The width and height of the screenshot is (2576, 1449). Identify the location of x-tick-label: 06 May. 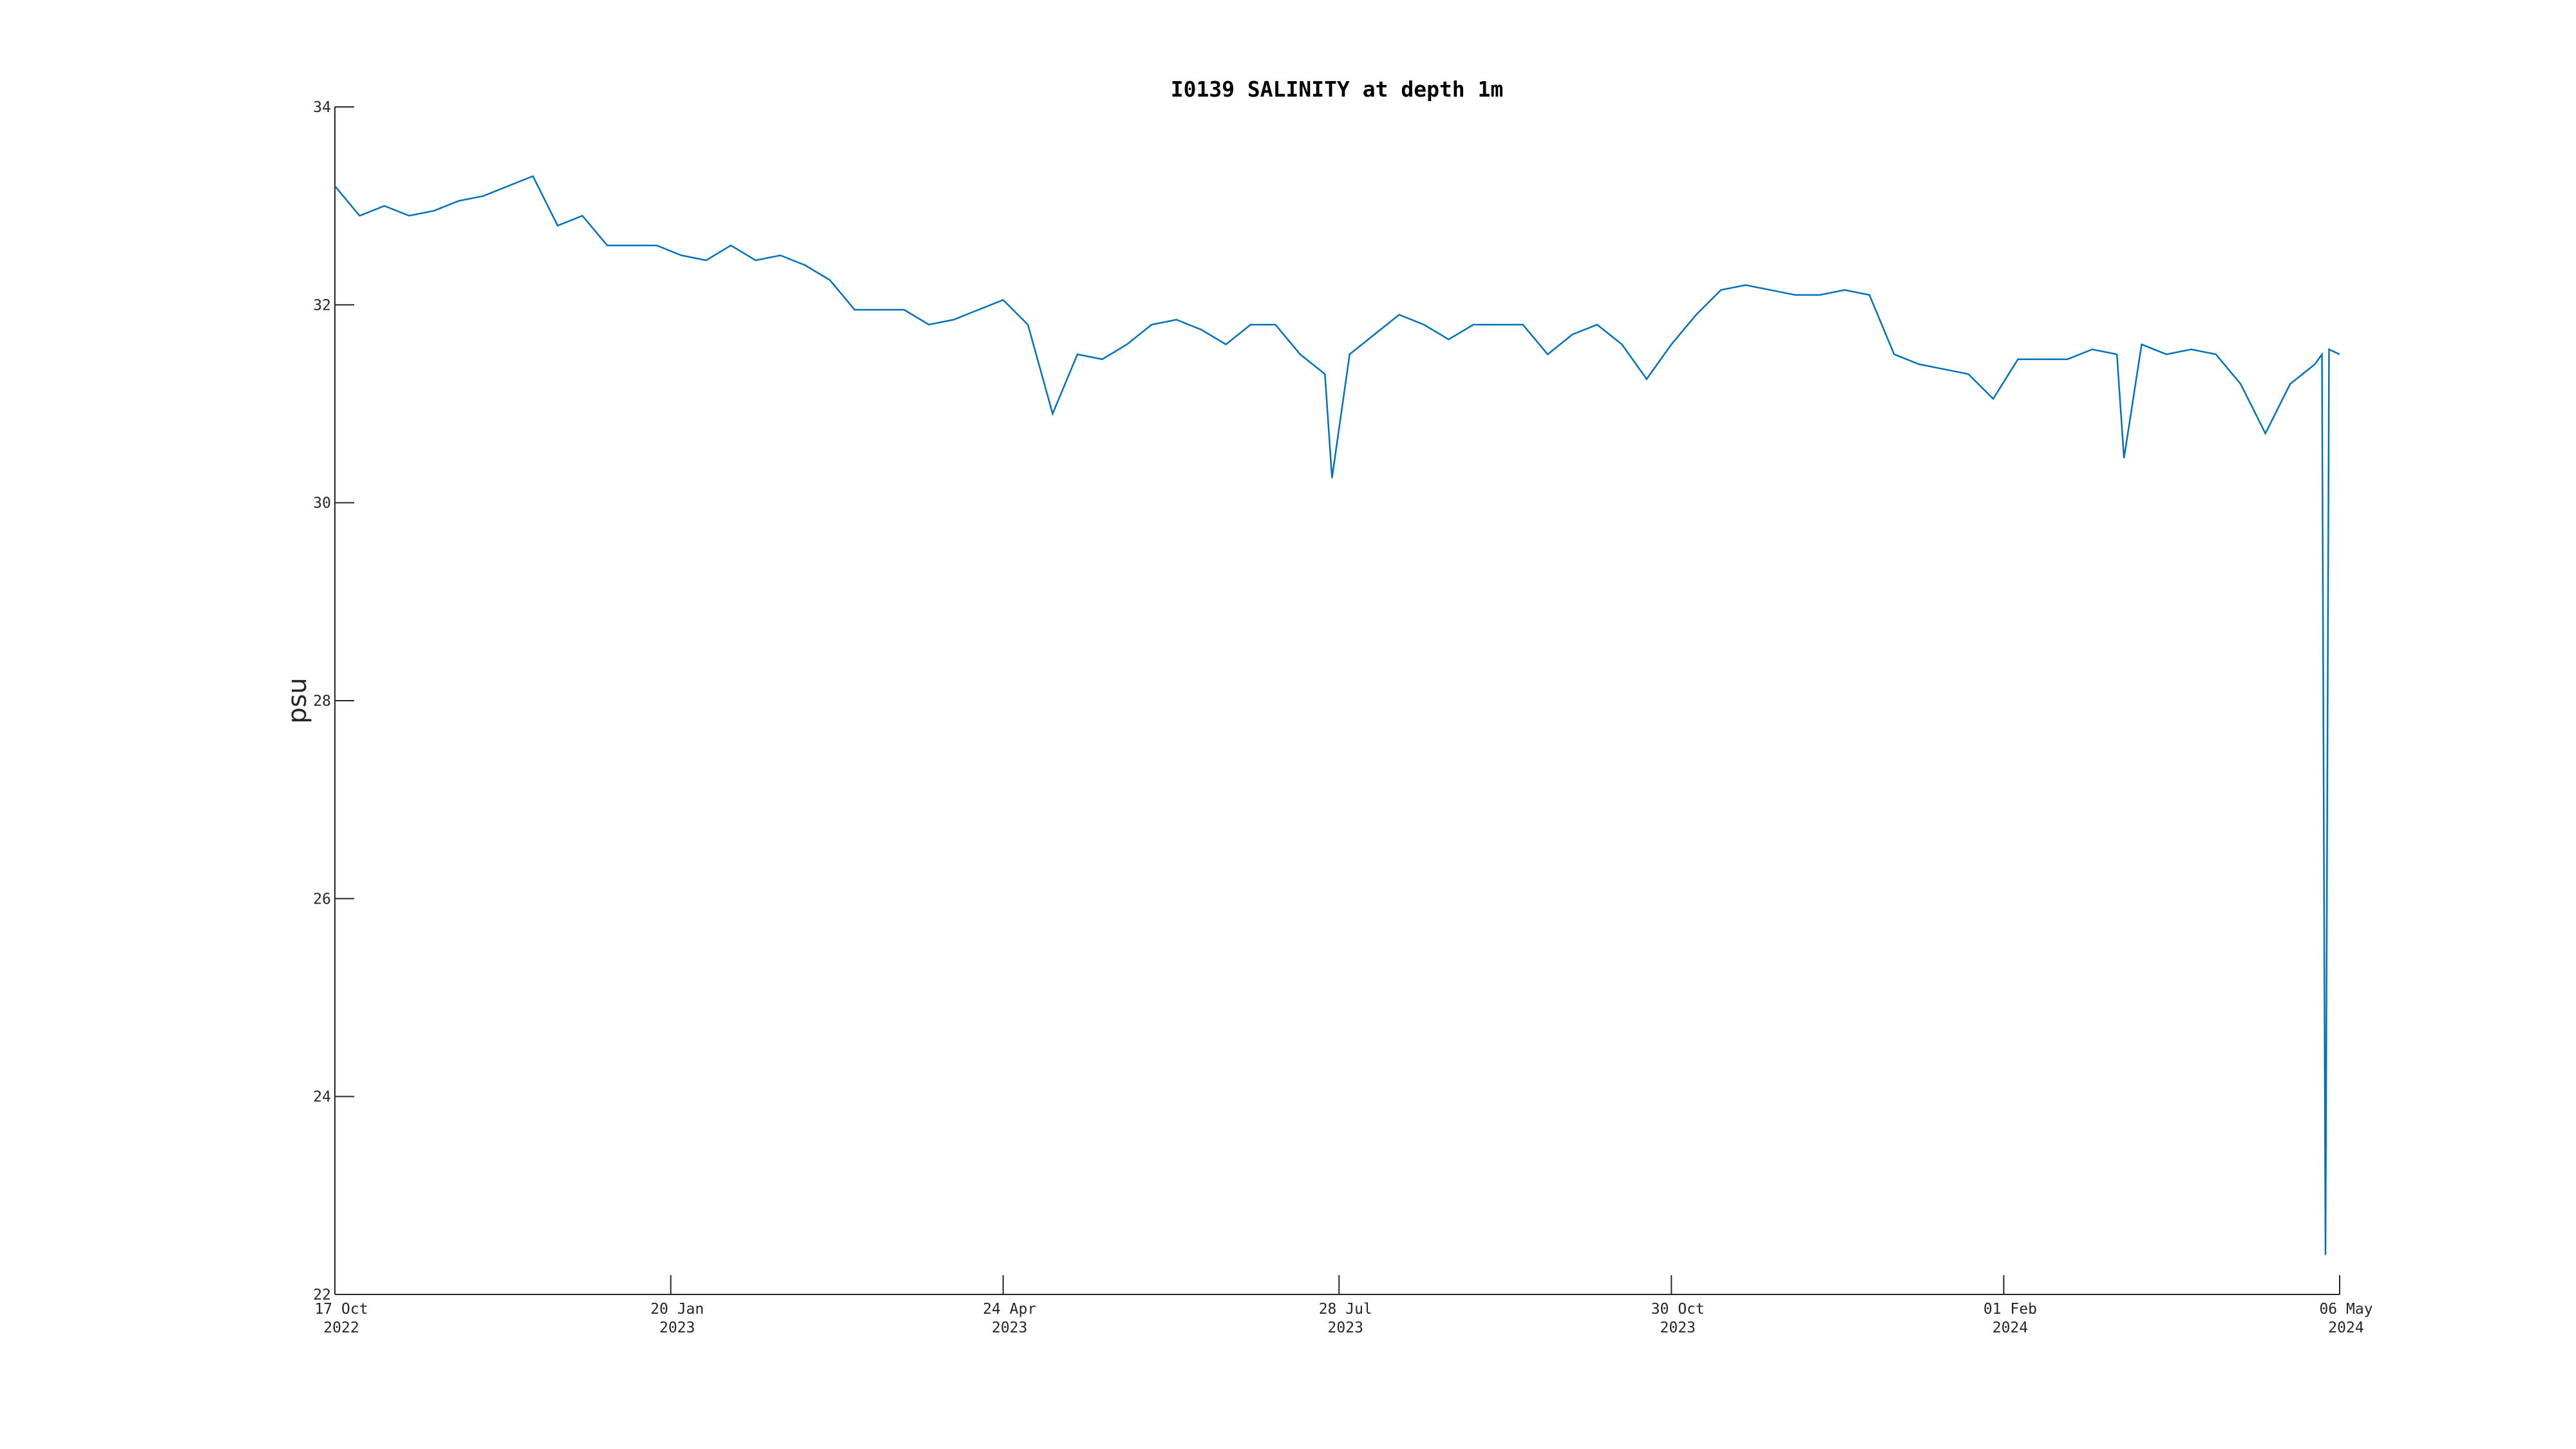
(2345, 1309).